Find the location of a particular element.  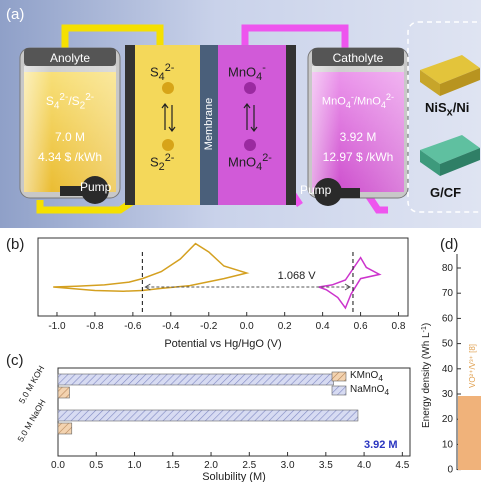

catholyte-pipe-top is located at coordinates (295, 37).